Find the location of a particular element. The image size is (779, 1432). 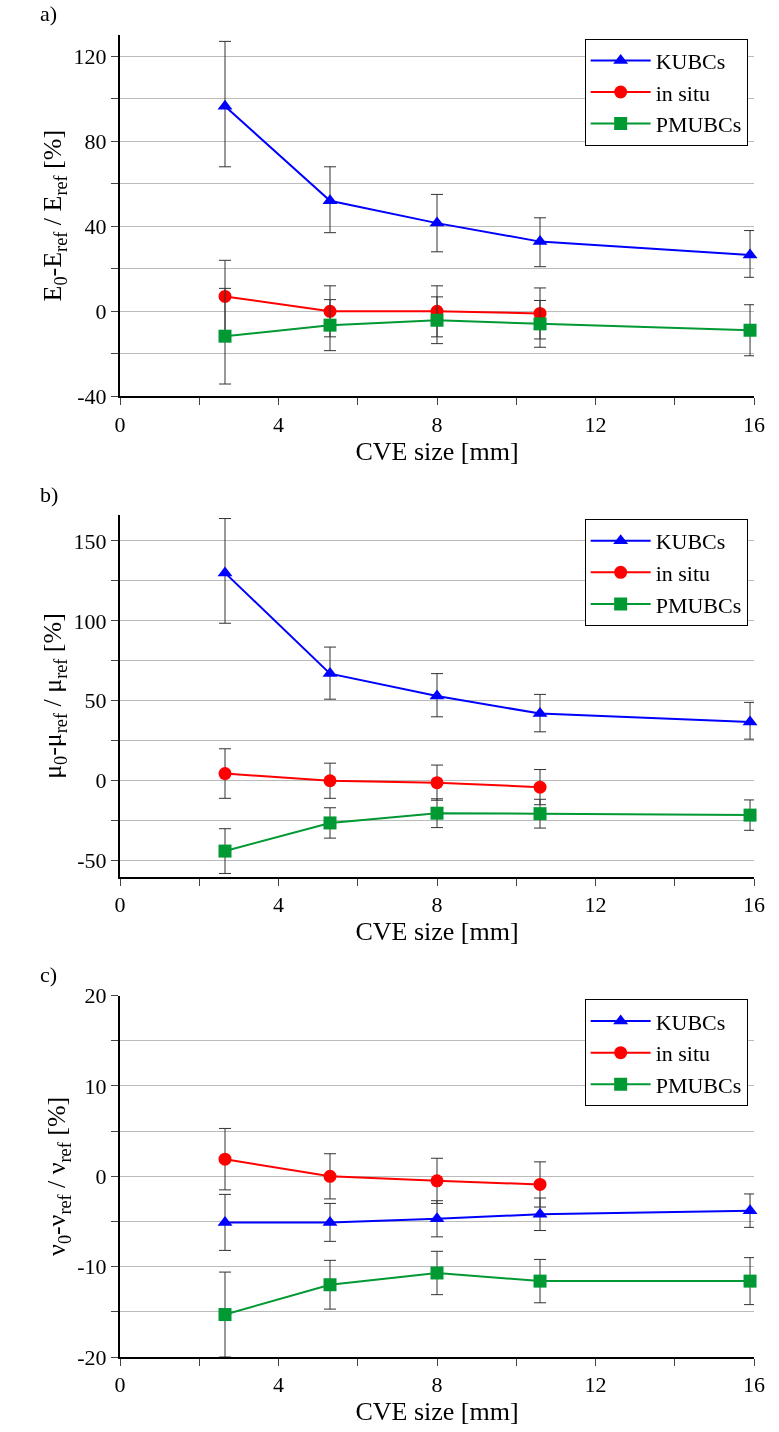

y-tick-label: 50 is located at coordinates (95, 701).